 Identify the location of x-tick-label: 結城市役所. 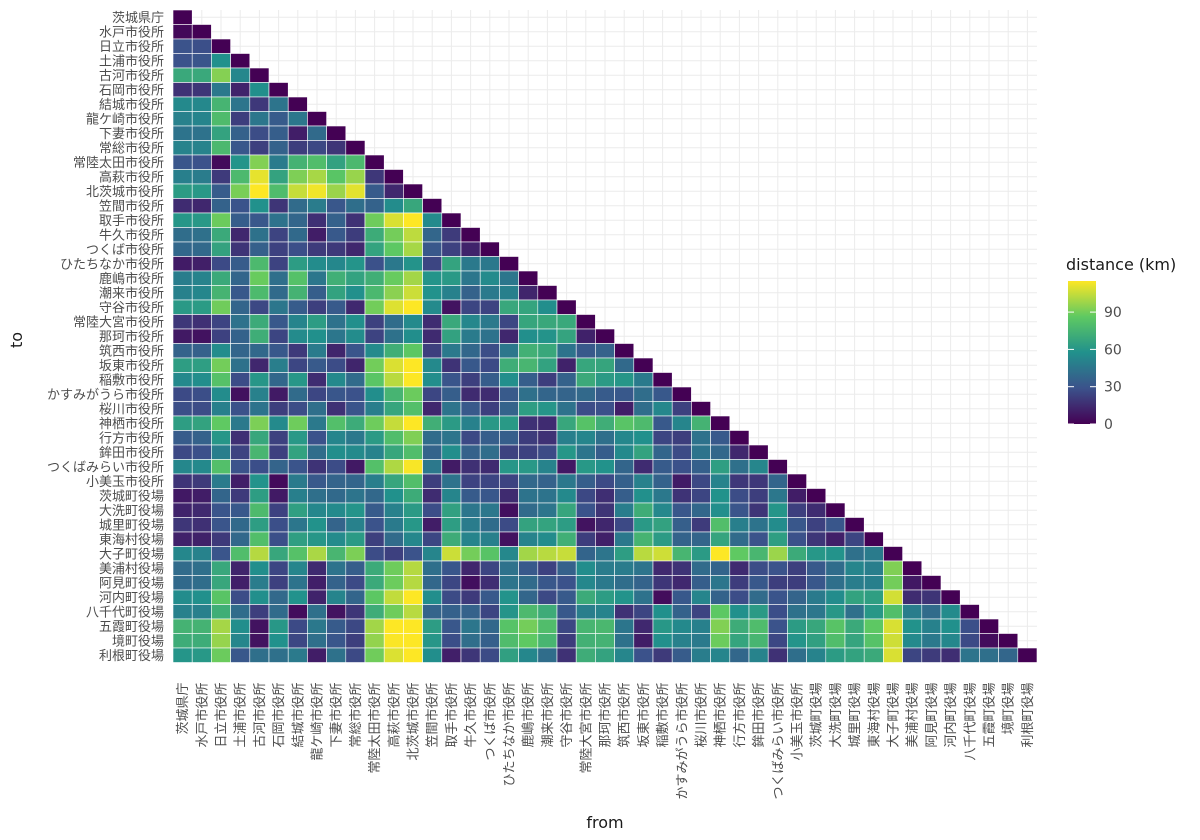
(298, 715).